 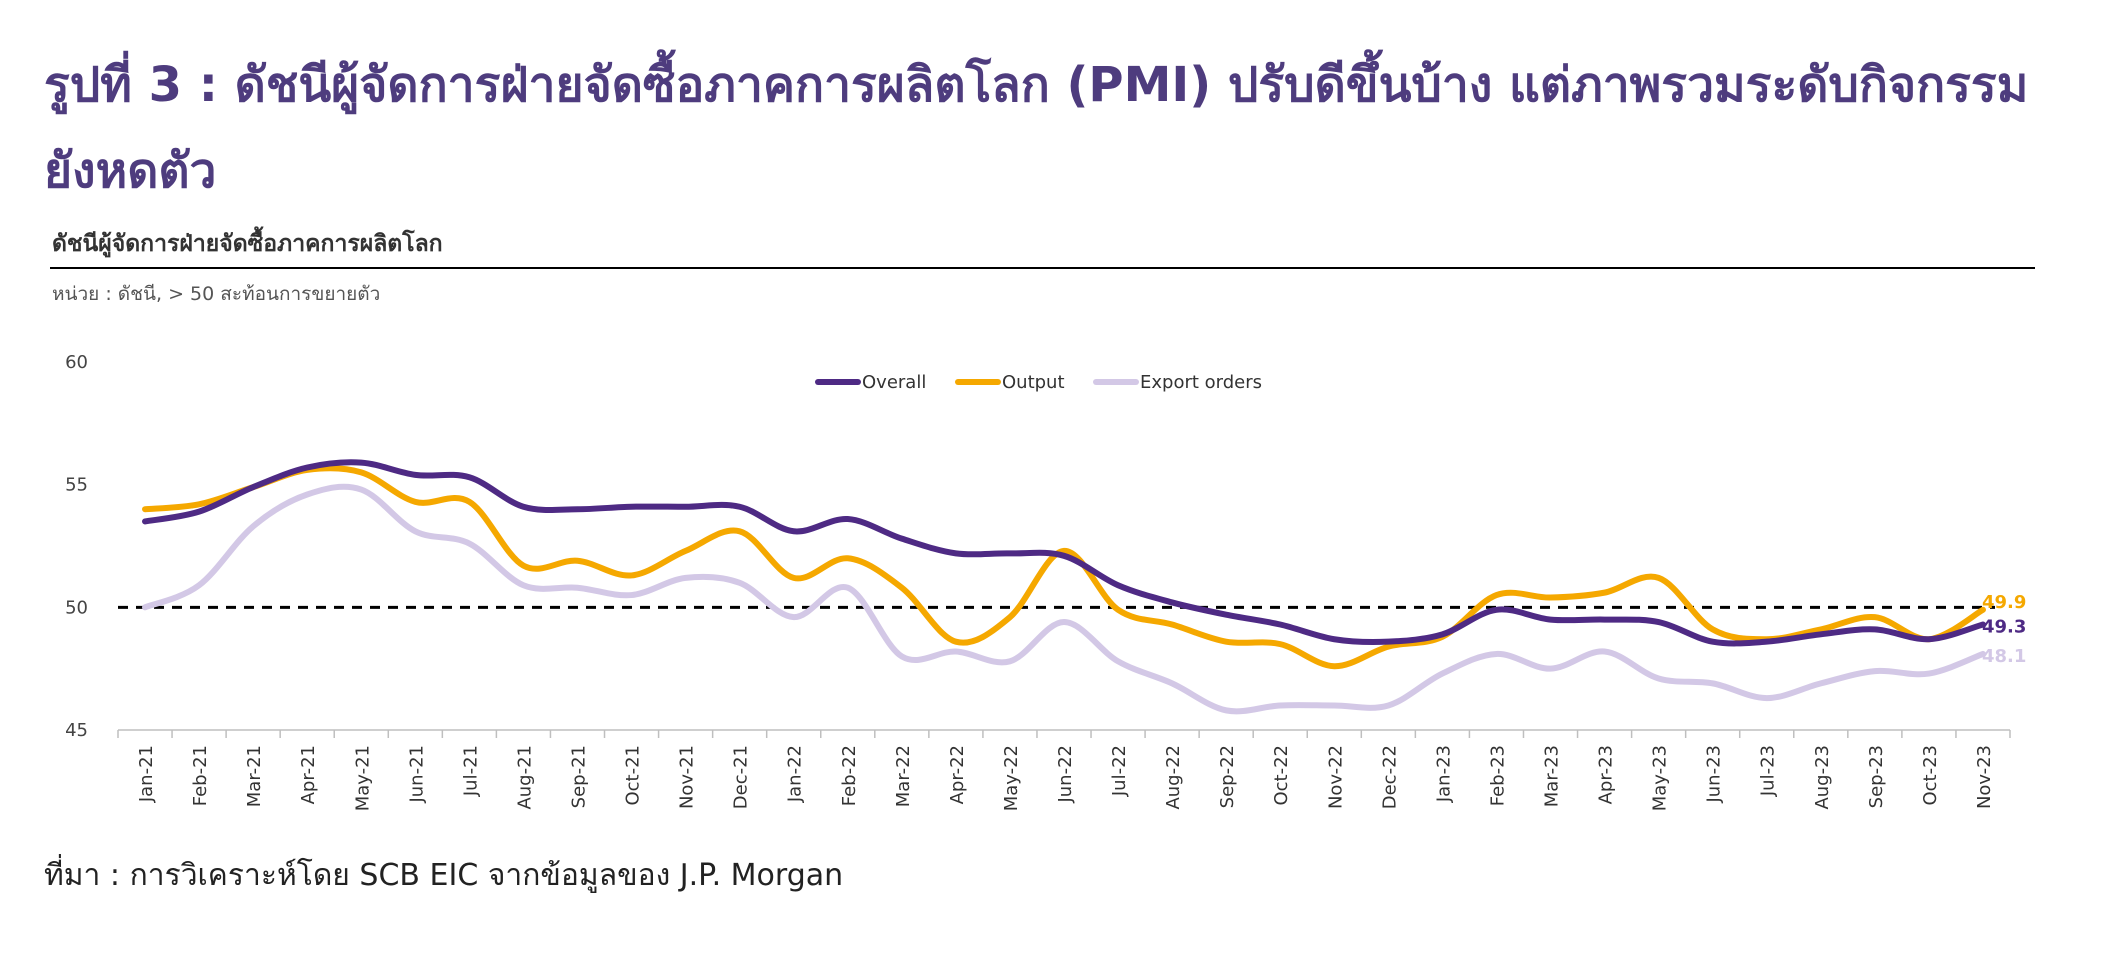 What do you see at coordinates (362, 778) in the screenshot?
I see `x-tick-label: May-21` at bounding box center [362, 778].